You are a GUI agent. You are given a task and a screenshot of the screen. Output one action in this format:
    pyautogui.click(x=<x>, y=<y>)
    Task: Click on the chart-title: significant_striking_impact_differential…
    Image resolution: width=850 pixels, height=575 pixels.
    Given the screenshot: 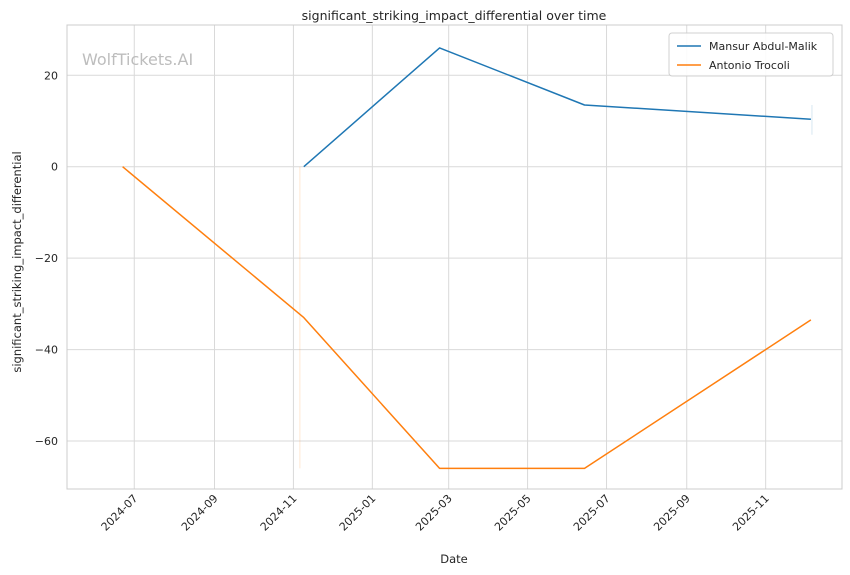 What is the action you would take?
    pyautogui.click(x=454, y=15)
    